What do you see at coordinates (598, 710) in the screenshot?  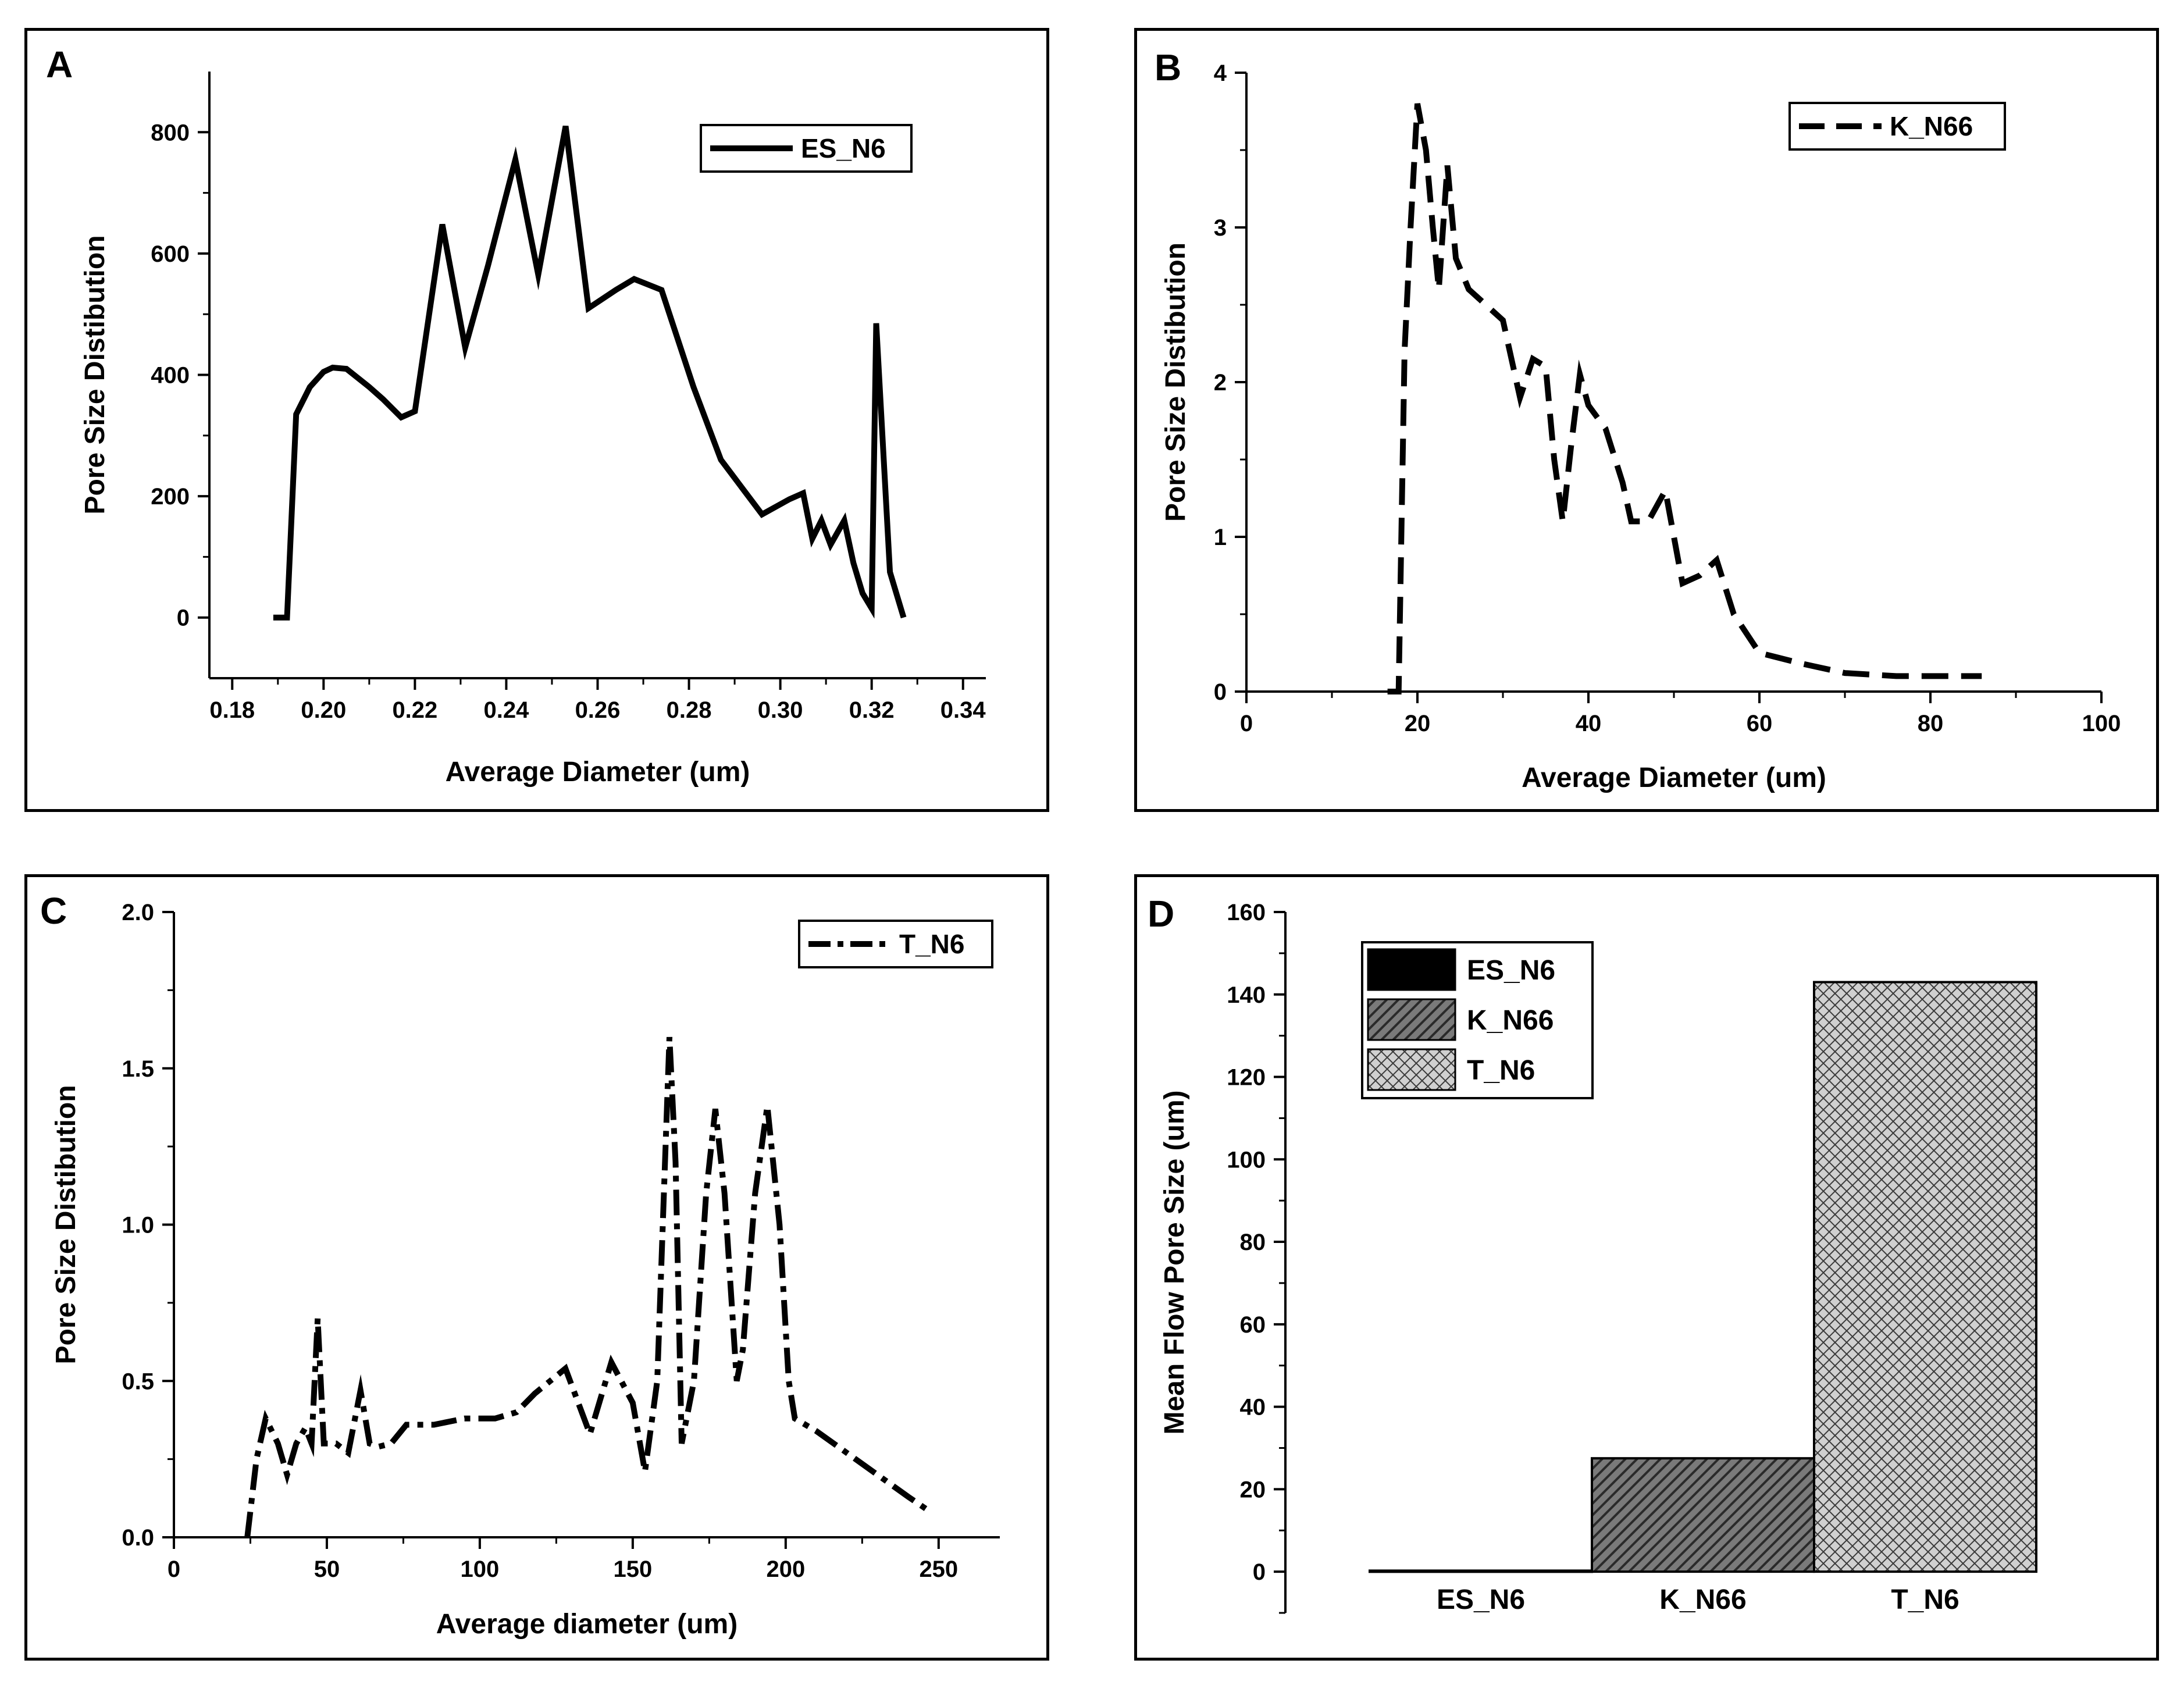 I see `x-tick-label: 0.26` at bounding box center [598, 710].